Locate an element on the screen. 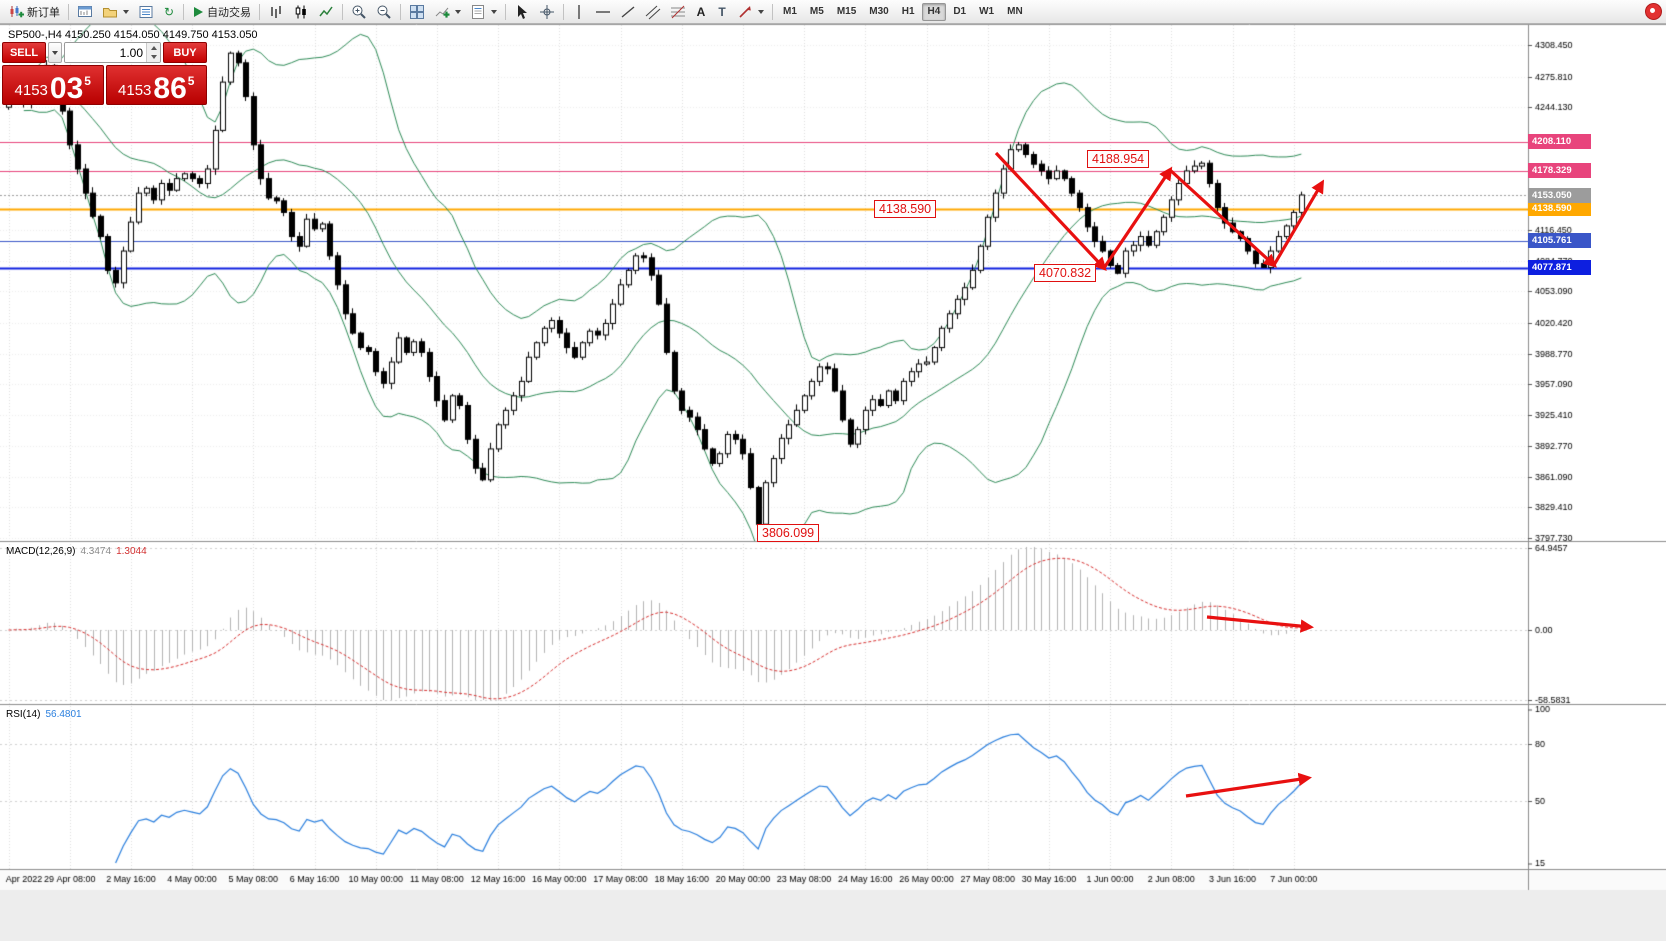  buy-price-sup: 5 is located at coordinates (191, 81).